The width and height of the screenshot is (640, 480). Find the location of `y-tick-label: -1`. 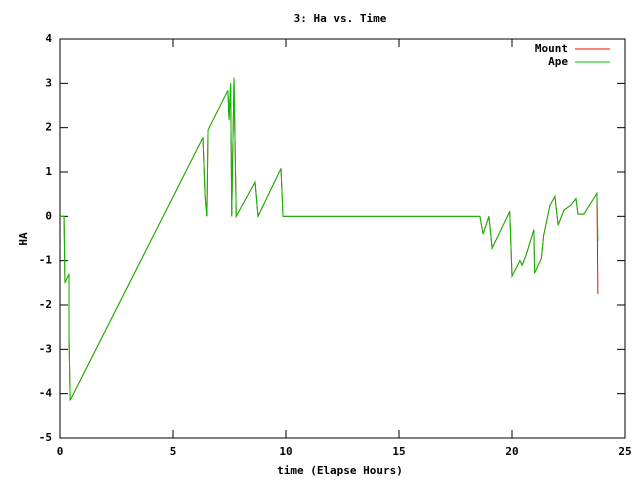

y-tick-label: -1 is located at coordinates (46, 260).